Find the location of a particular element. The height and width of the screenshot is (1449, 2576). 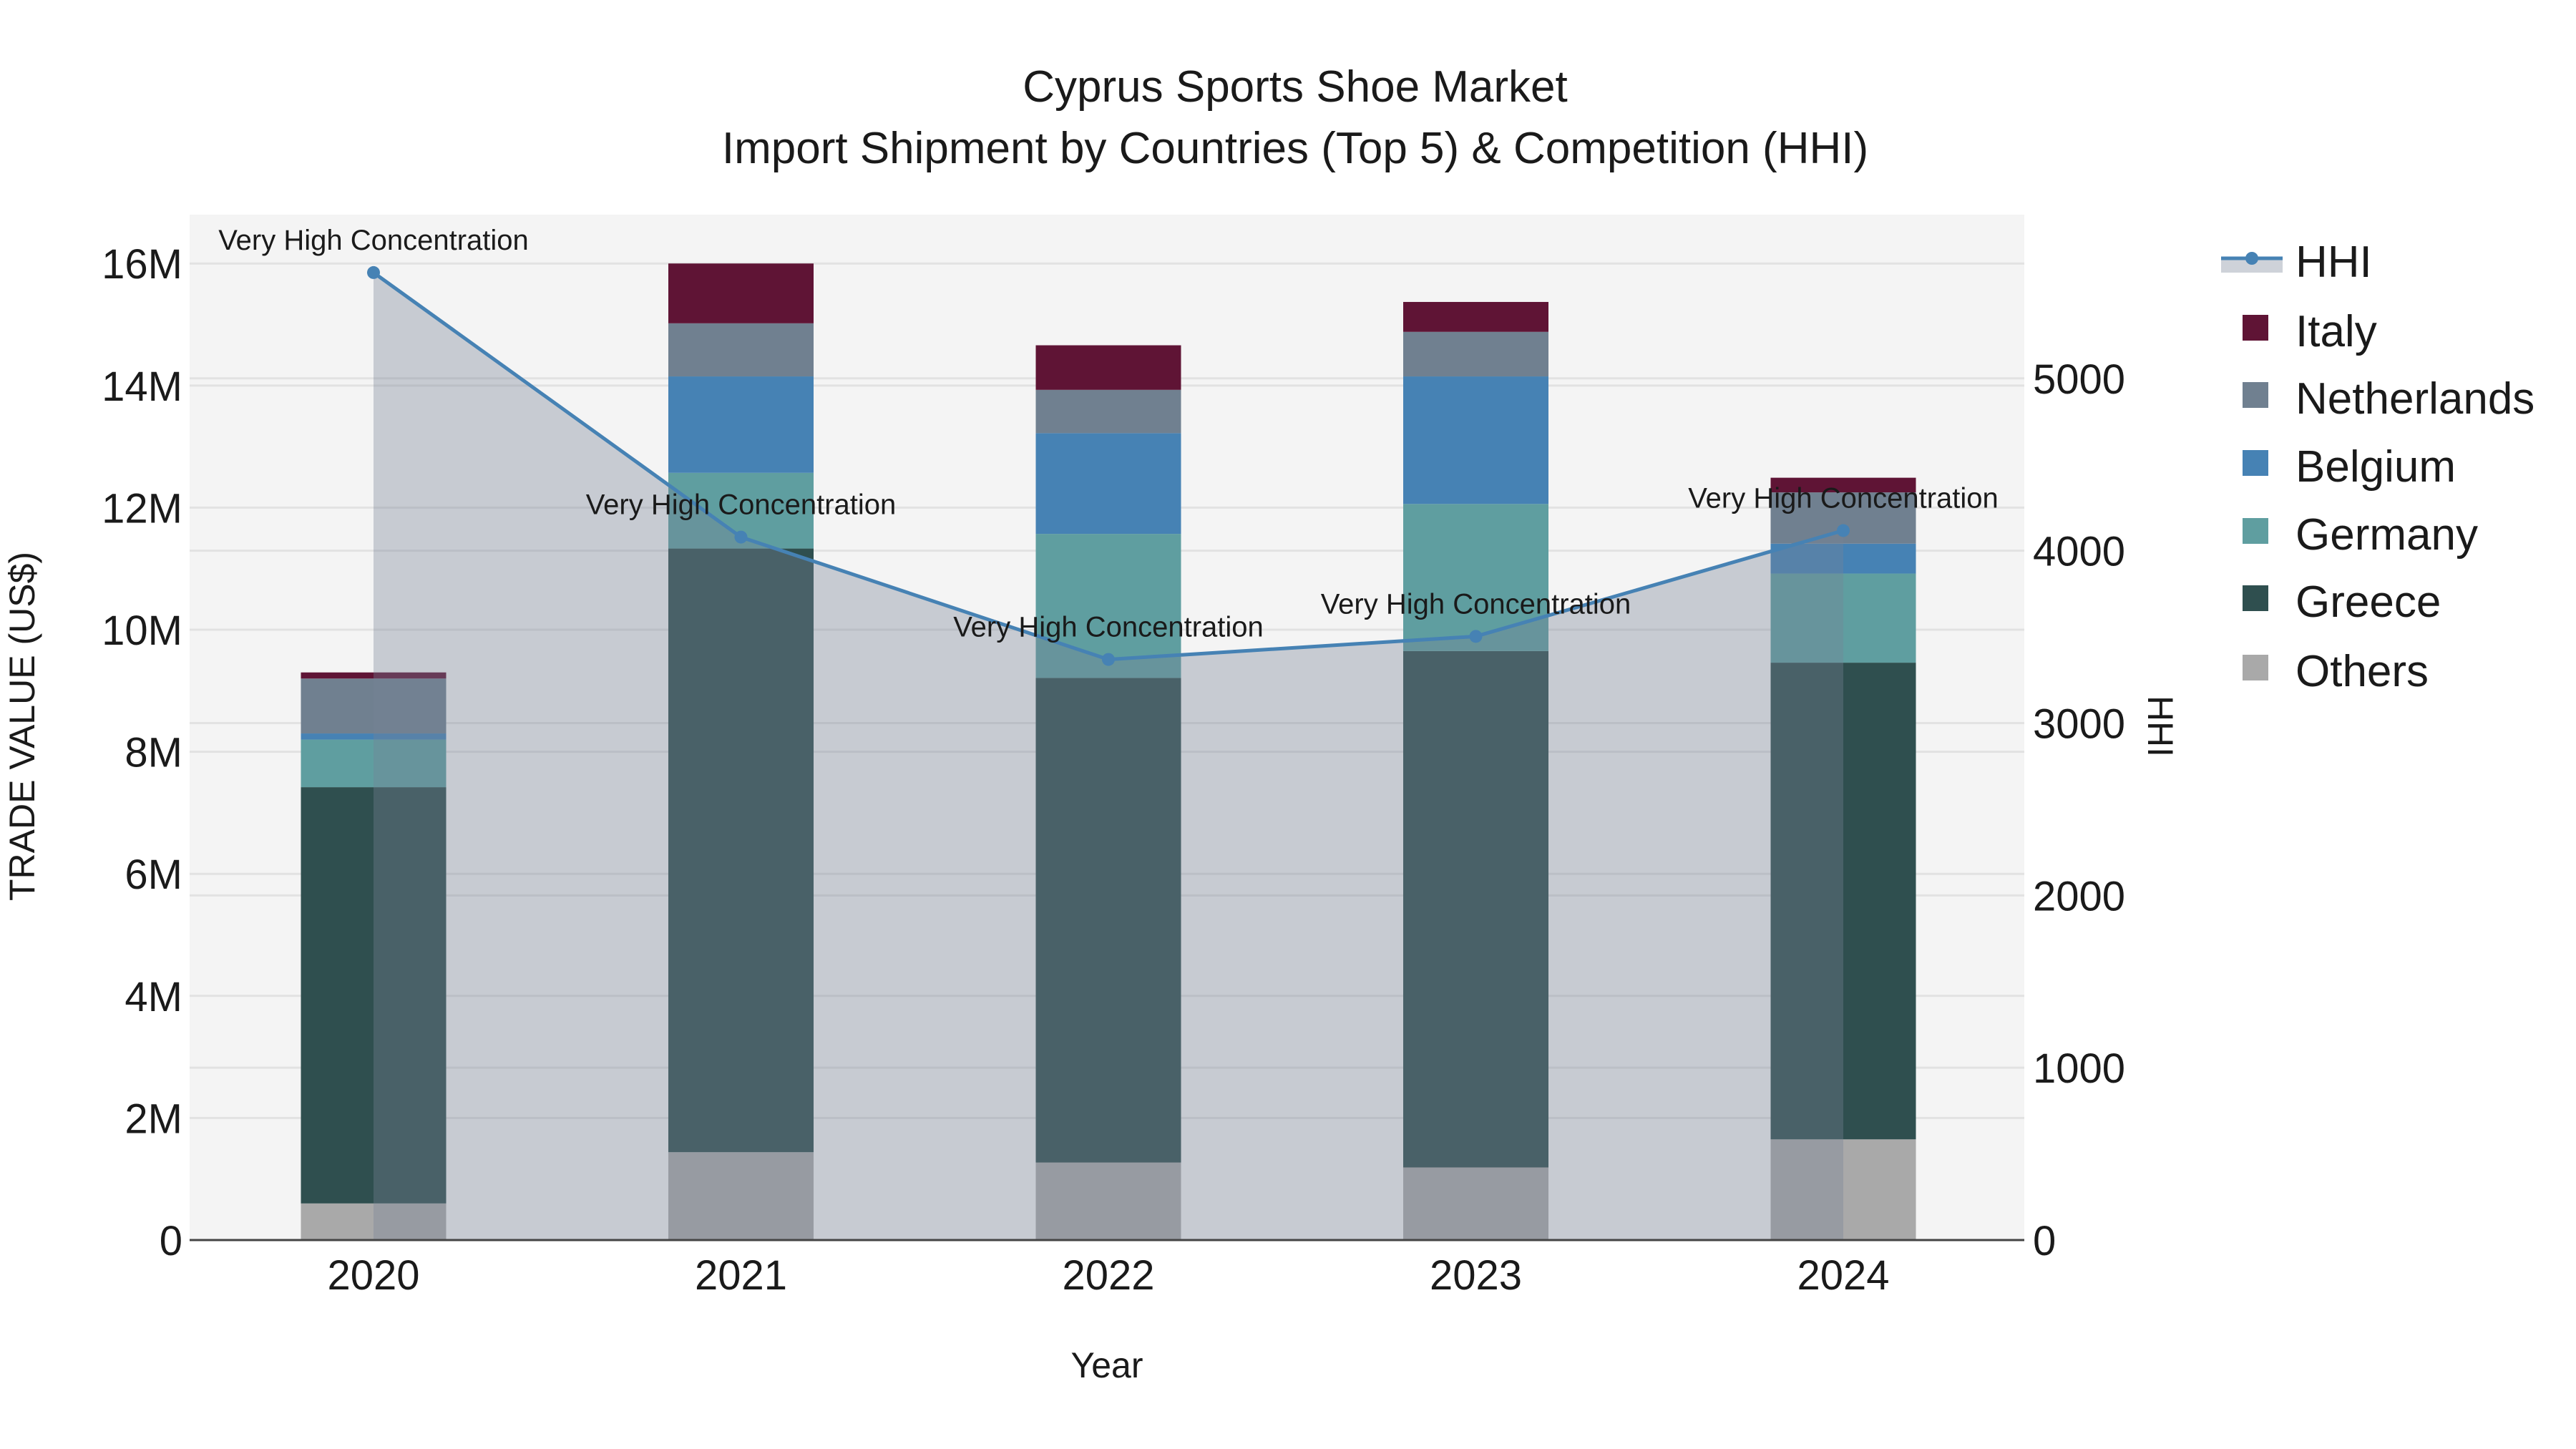

legend-label-belgium: Belgium is located at coordinates (2376, 467).